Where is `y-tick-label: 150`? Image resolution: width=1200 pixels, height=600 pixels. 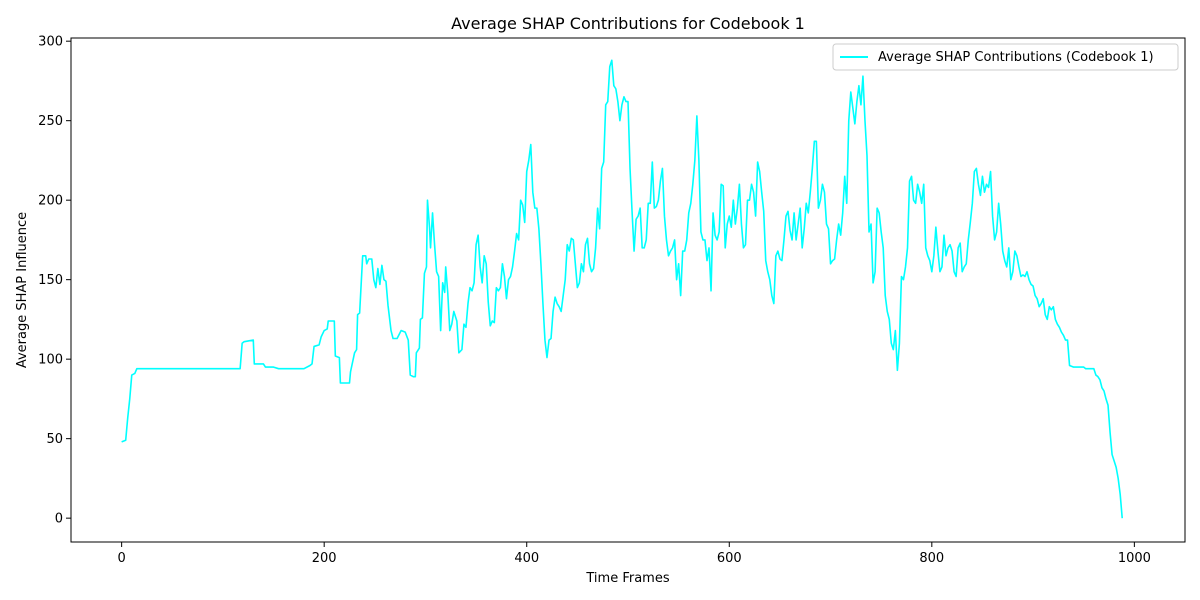
y-tick-label: 150 is located at coordinates (50, 280).